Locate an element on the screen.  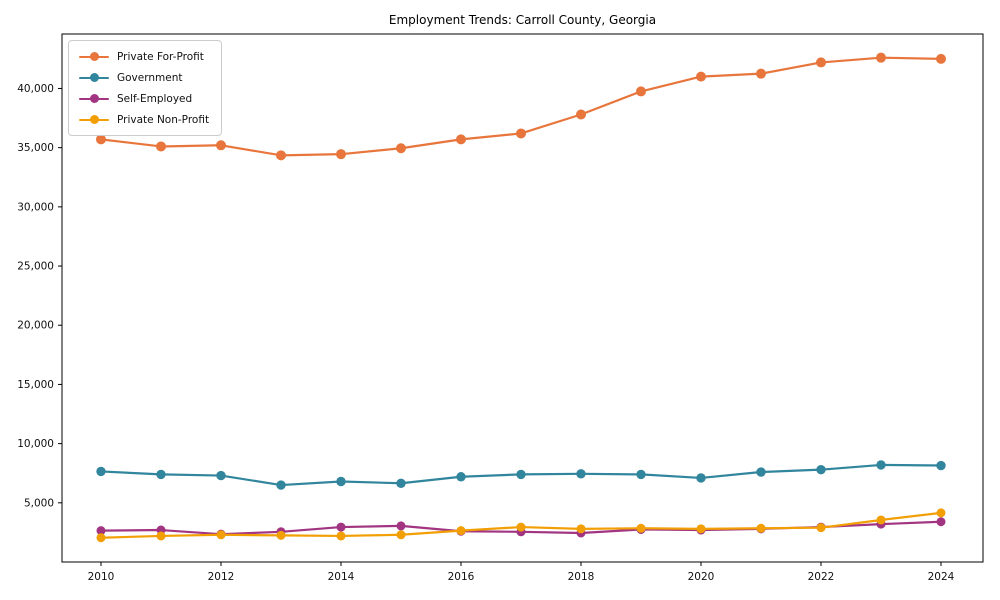
x-tick-label: 2020 is located at coordinates (701, 577).